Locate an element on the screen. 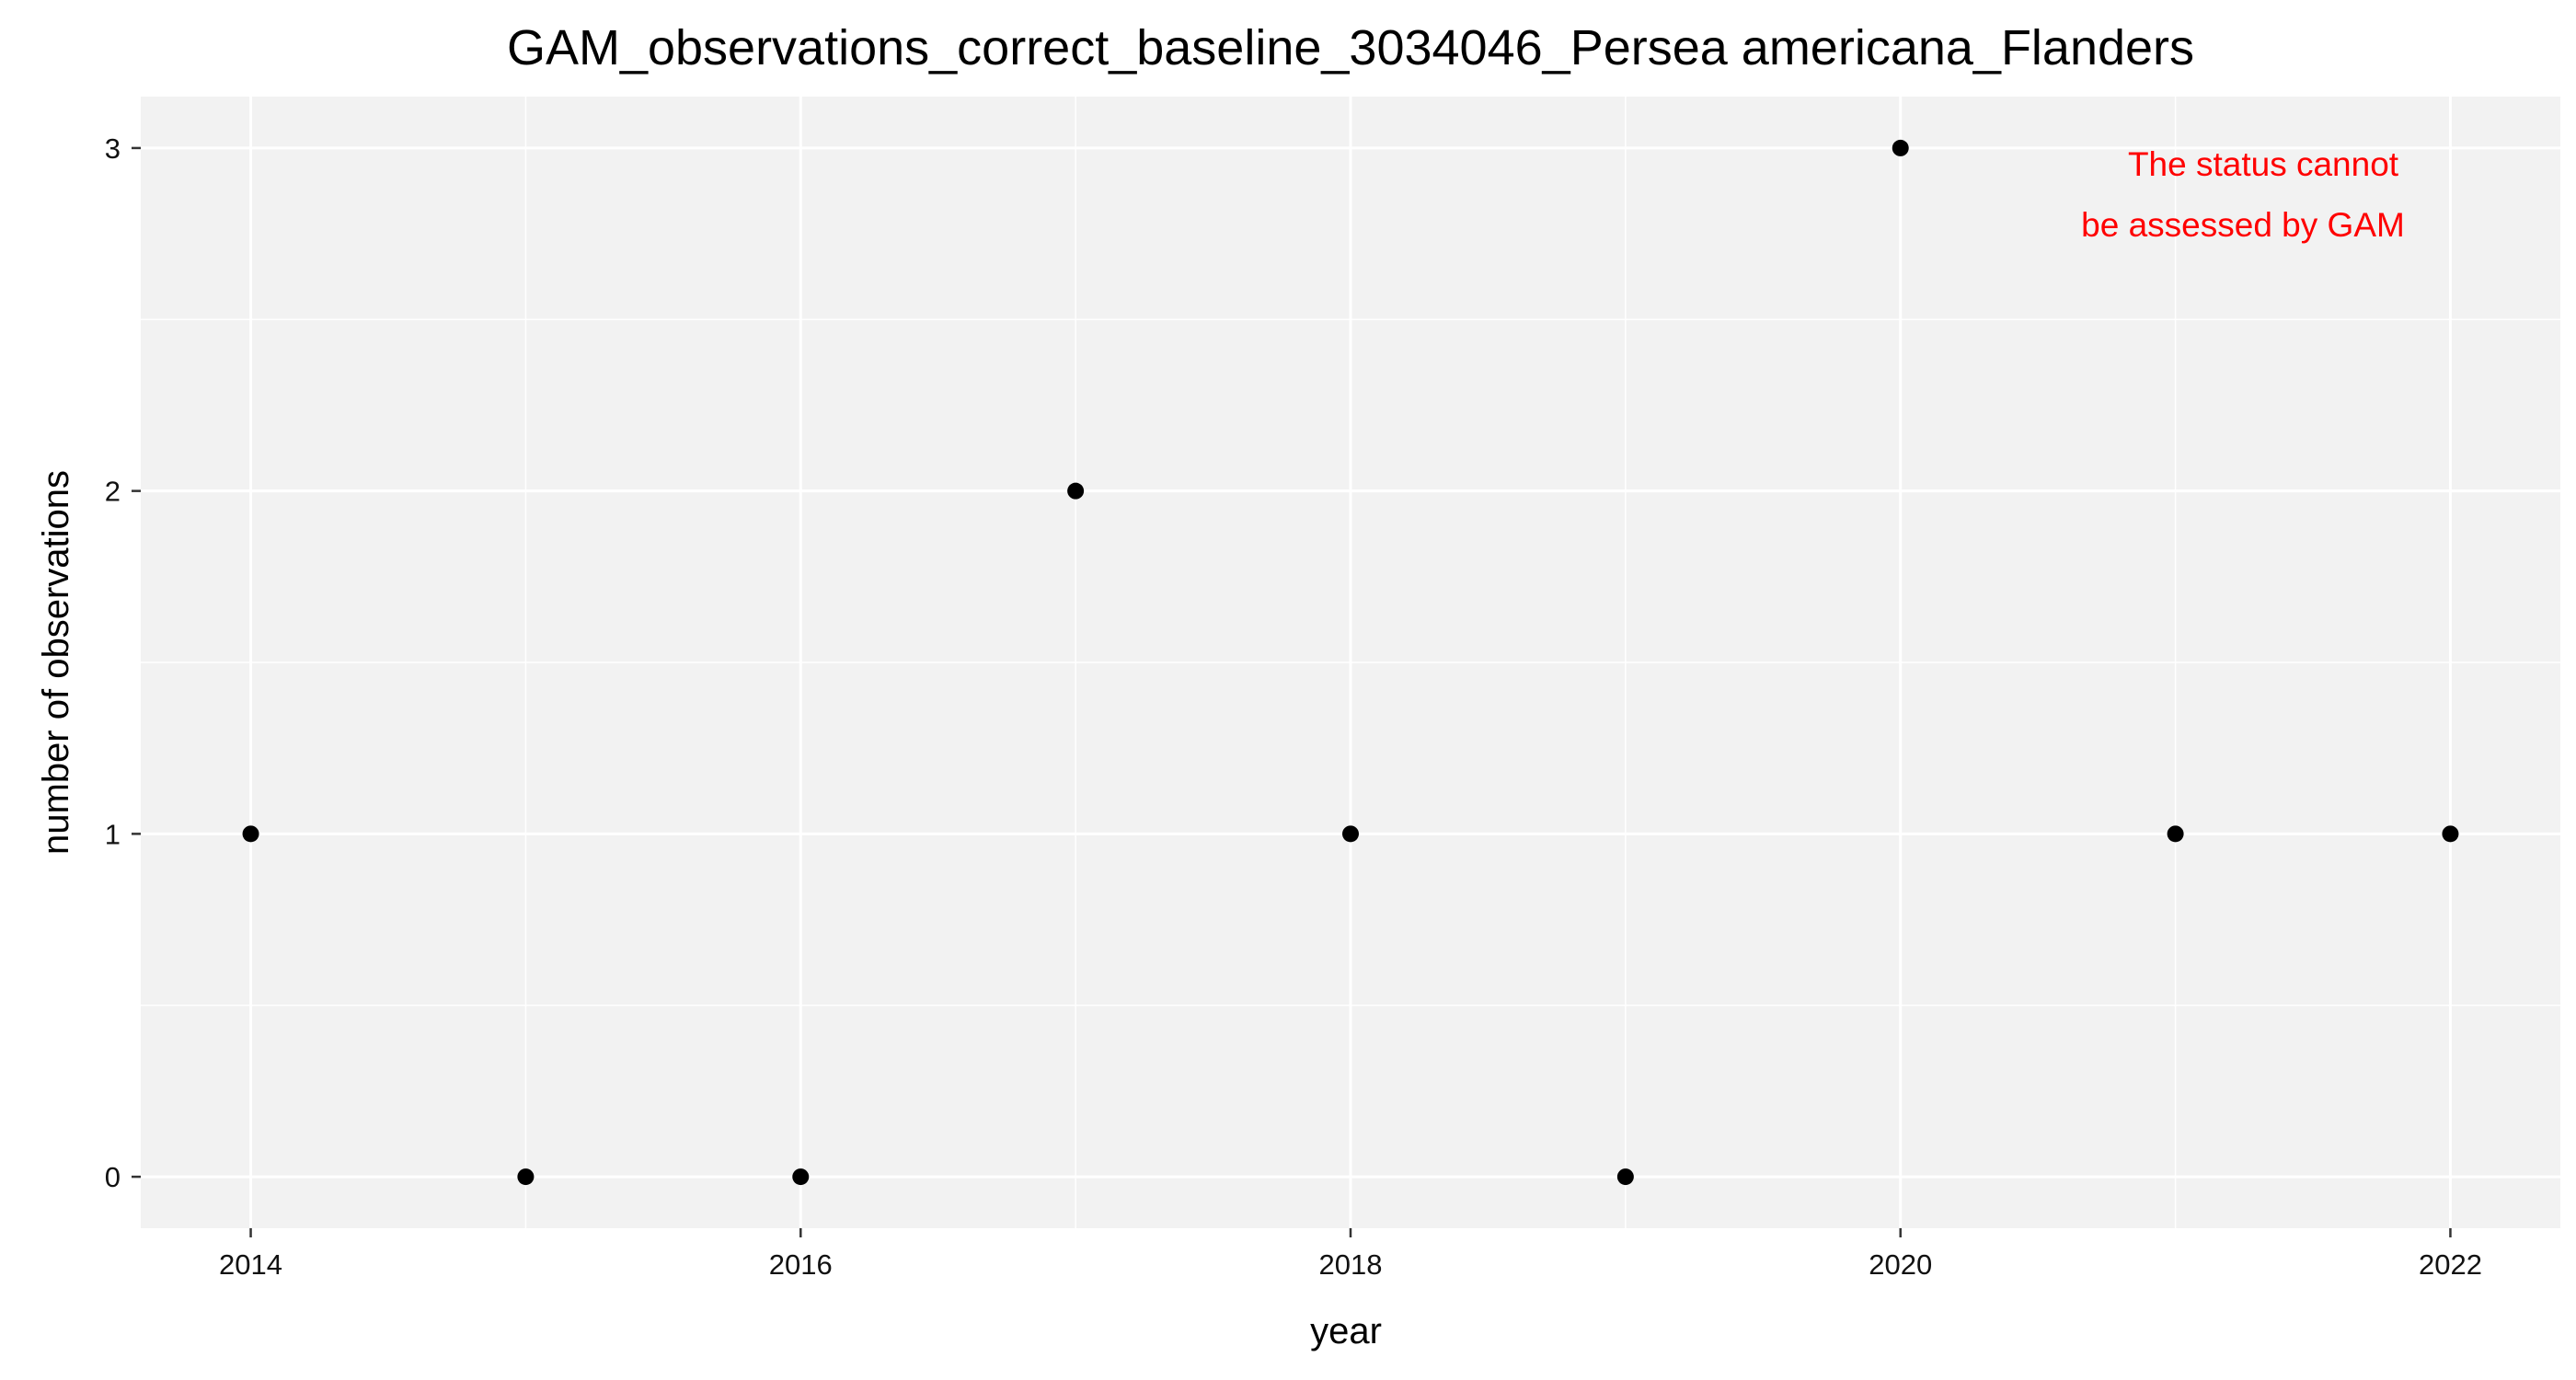 The height and width of the screenshot is (1380, 2576). y-tick-label: 0 is located at coordinates (113, 1177).